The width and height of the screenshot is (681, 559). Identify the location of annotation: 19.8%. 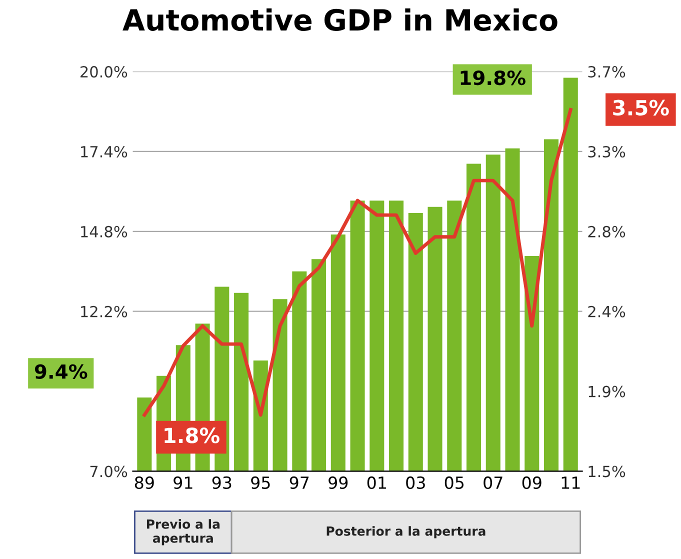
(493, 78).